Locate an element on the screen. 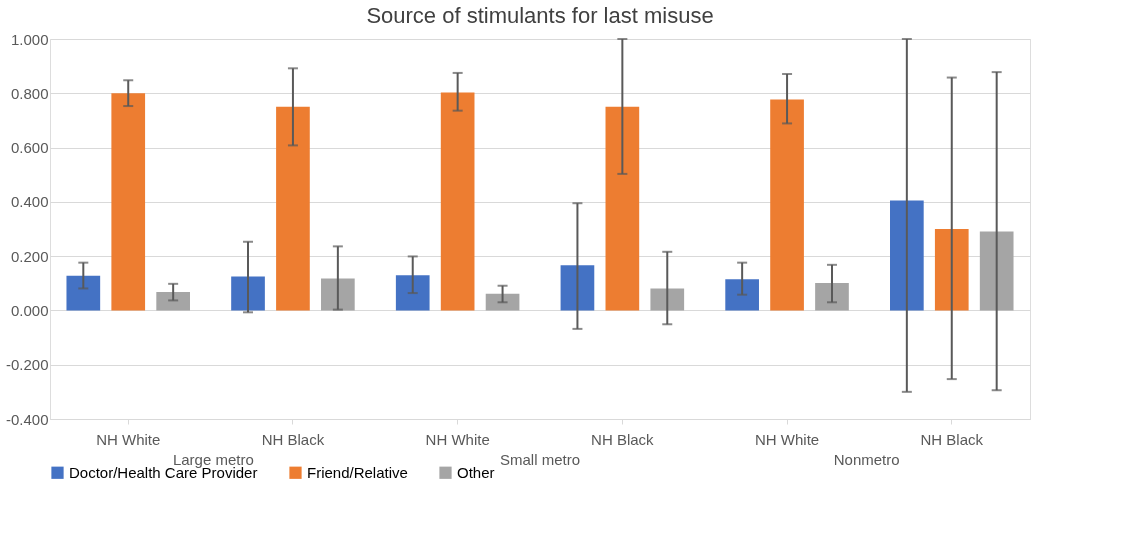 This screenshot has height=560, width=1139. y-tick-label: -0.200 is located at coordinates (27, 365).